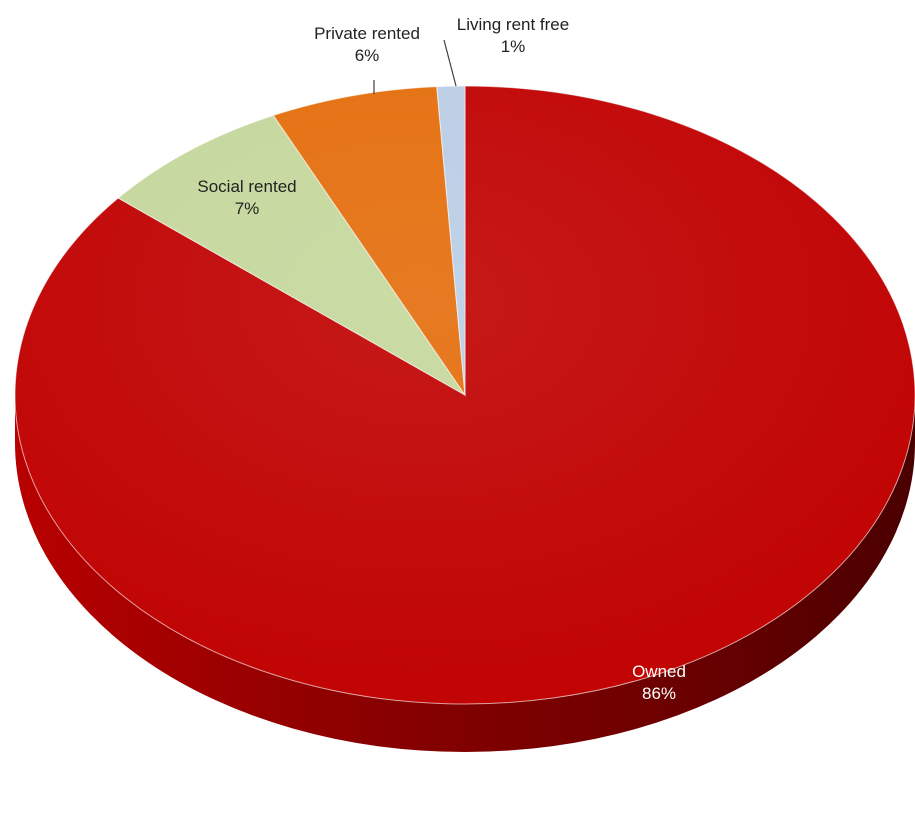  What do you see at coordinates (513, 35) in the screenshot?
I see `data-label-living-rent-free: Living rent free 1%` at bounding box center [513, 35].